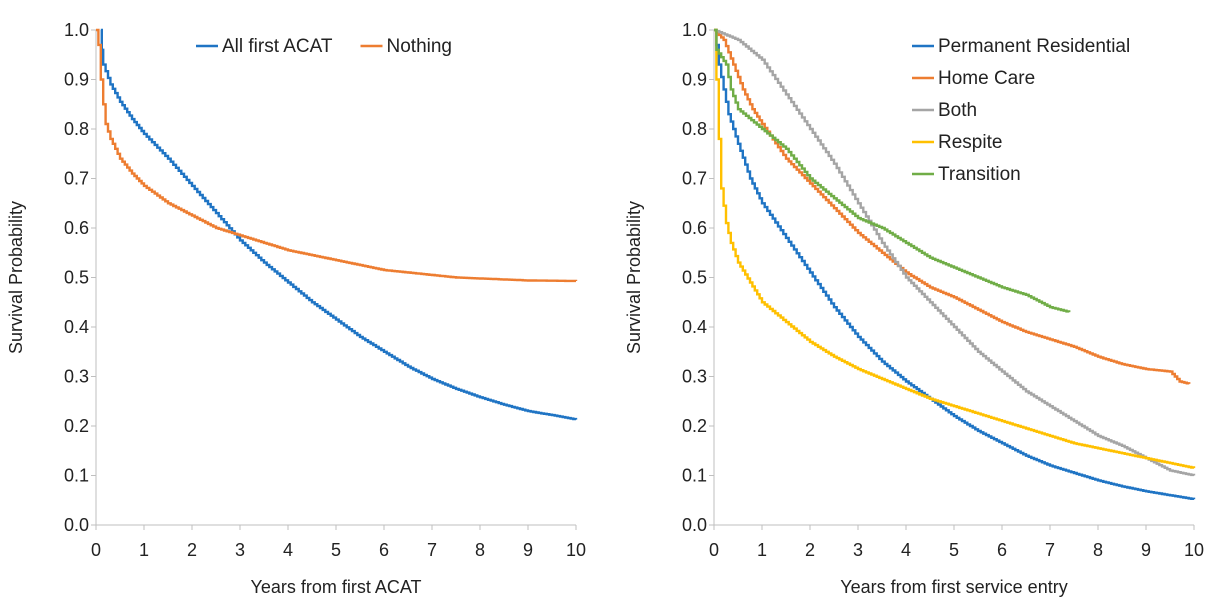 The width and height of the screenshot is (1210, 607). Describe the element at coordinates (892, 170) in the screenshot. I see `chart-2-series-transition-line` at that location.